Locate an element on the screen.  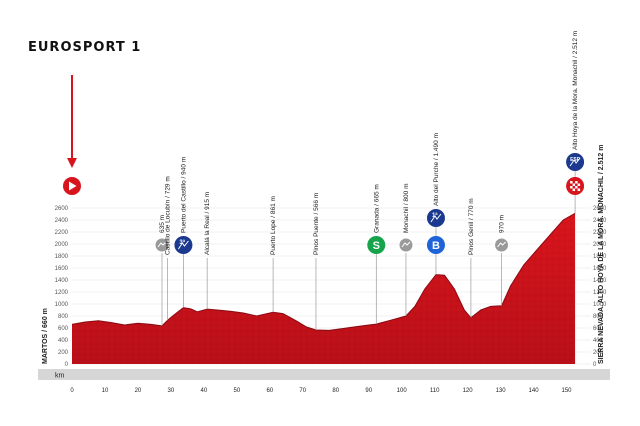
x-tick-label: 40 is located at coordinates (204, 391).